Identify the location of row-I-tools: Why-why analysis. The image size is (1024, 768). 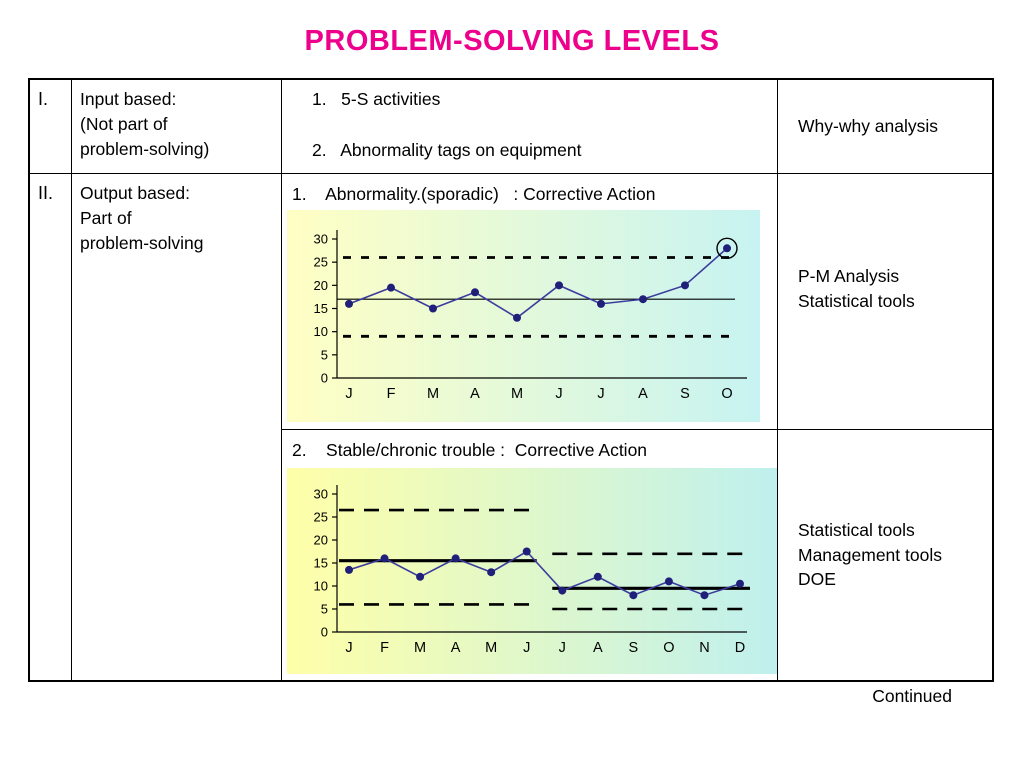
(885, 127).